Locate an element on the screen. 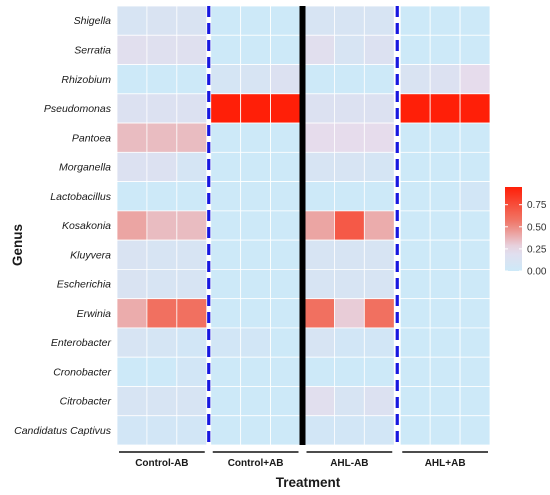 The width and height of the screenshot is (550, 495). genus-label: Kosakonia is located at coordinates (86, 226).